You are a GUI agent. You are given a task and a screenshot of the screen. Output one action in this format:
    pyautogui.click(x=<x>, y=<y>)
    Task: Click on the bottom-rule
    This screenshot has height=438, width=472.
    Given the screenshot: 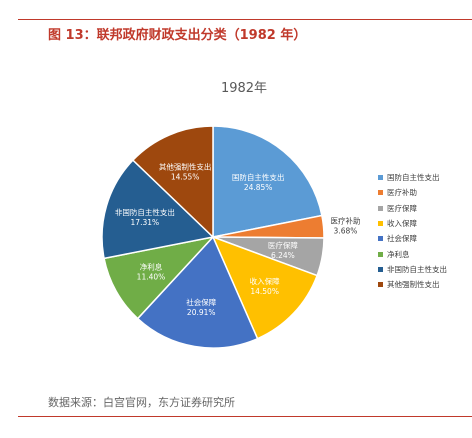 What is the action you would take?
    pyautogui.click(x=245, y=416)
    